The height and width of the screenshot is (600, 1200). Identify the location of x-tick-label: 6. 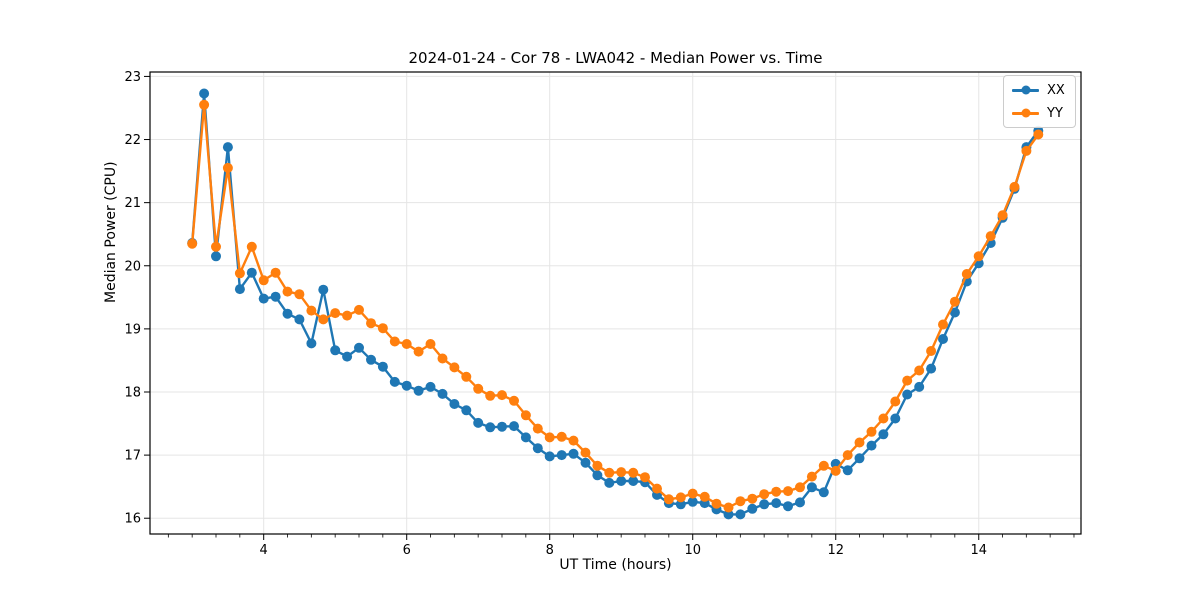
(407, 550).